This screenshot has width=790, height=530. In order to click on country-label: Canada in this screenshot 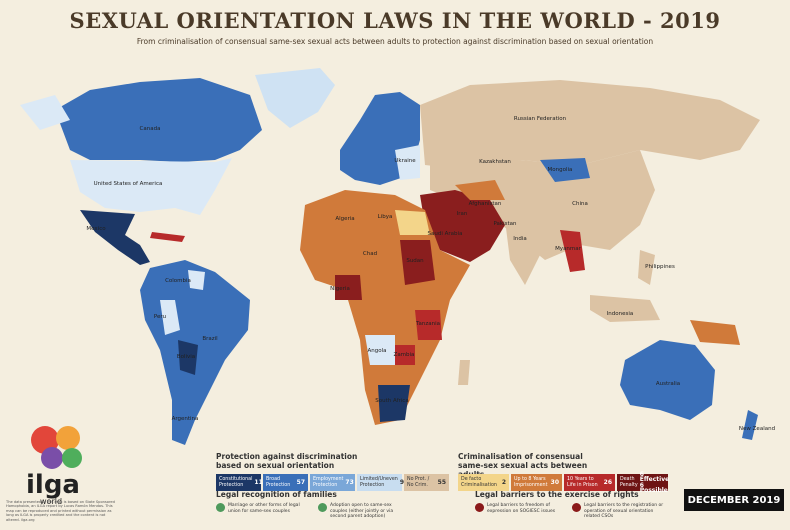, I will do `click(150, 129)`.